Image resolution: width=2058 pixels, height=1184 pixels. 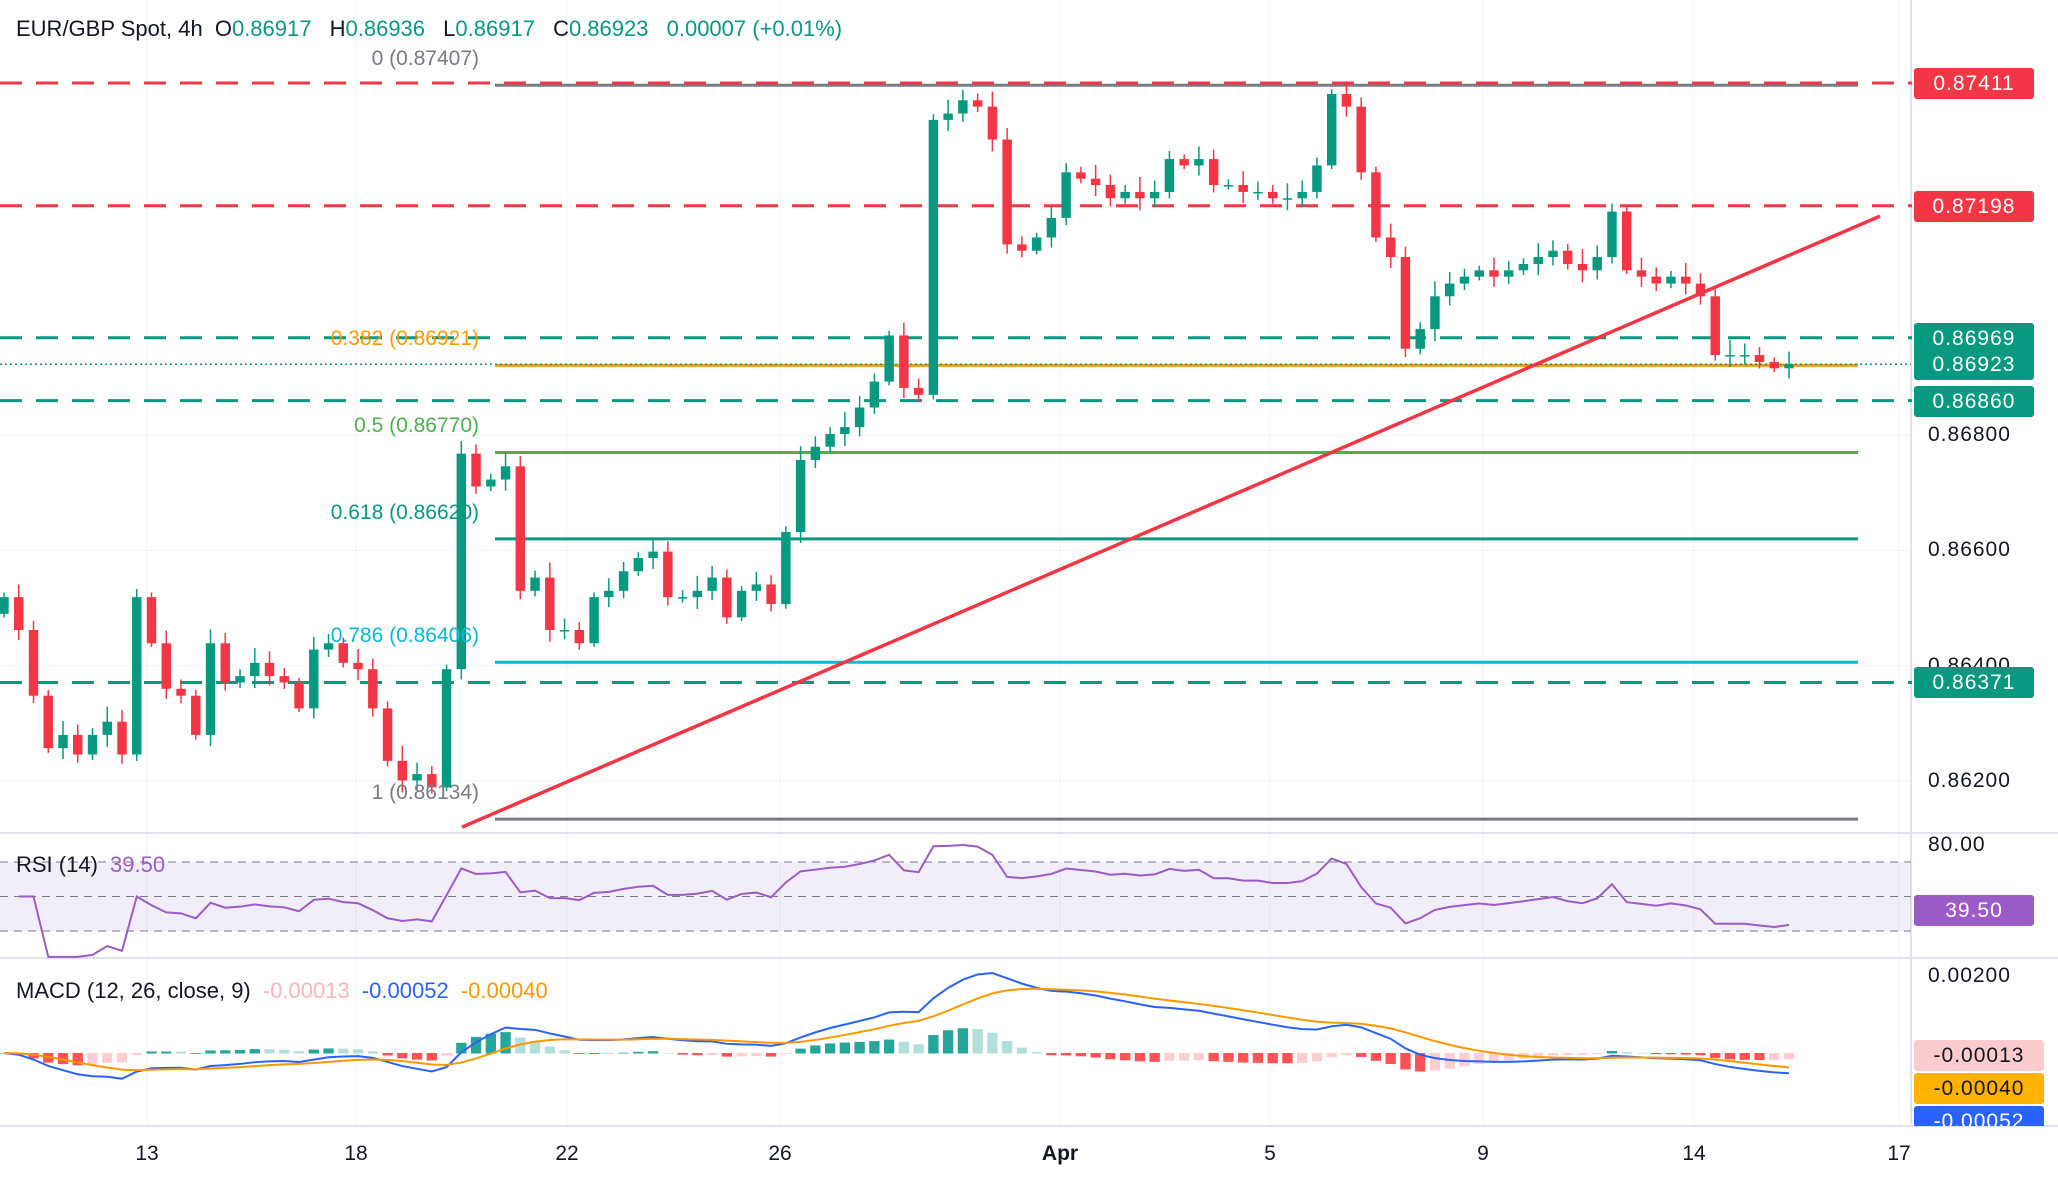 What do you see at coordinates (754, 28) in the screenshot?
I see `change-value: 0.00007 (+0.01%)` at bounding box center [754, 28].